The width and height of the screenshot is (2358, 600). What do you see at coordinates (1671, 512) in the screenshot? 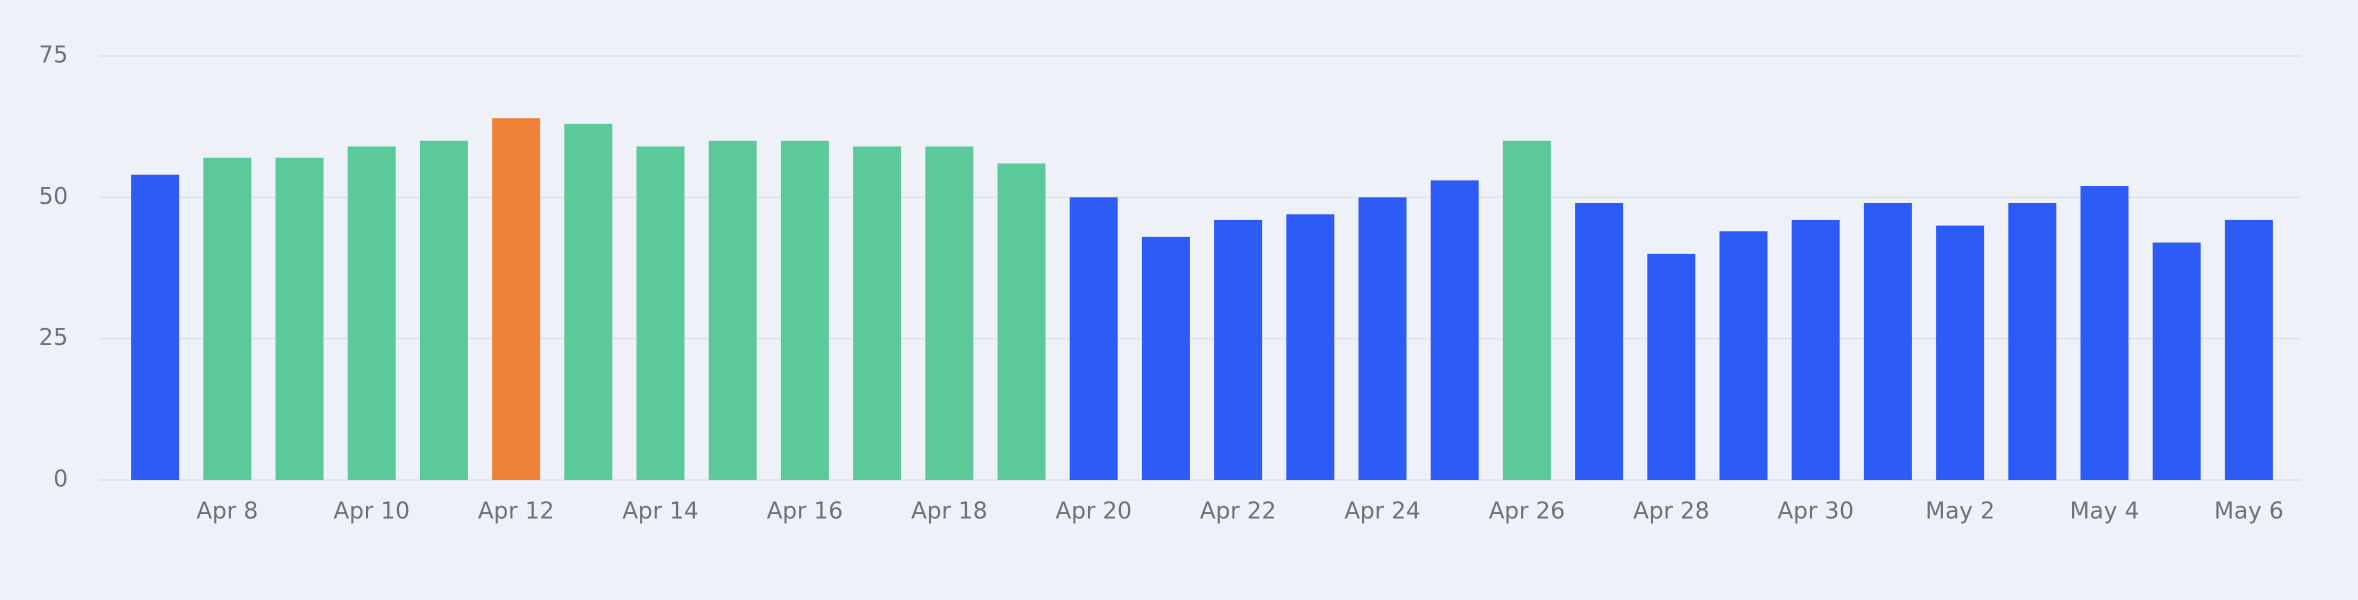
I see `x-tick-label: Apr 28` at bounding box center [1671, 512].